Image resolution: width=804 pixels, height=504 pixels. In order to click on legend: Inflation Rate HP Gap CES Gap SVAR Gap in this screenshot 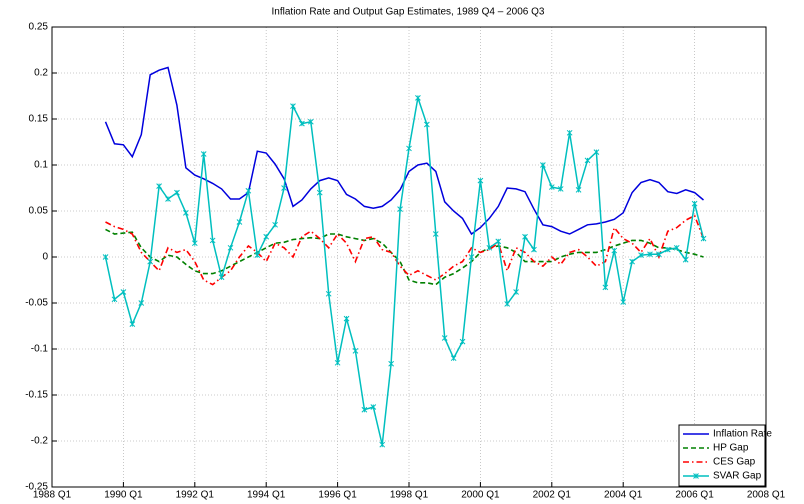, I will do `click(725, 455)`.